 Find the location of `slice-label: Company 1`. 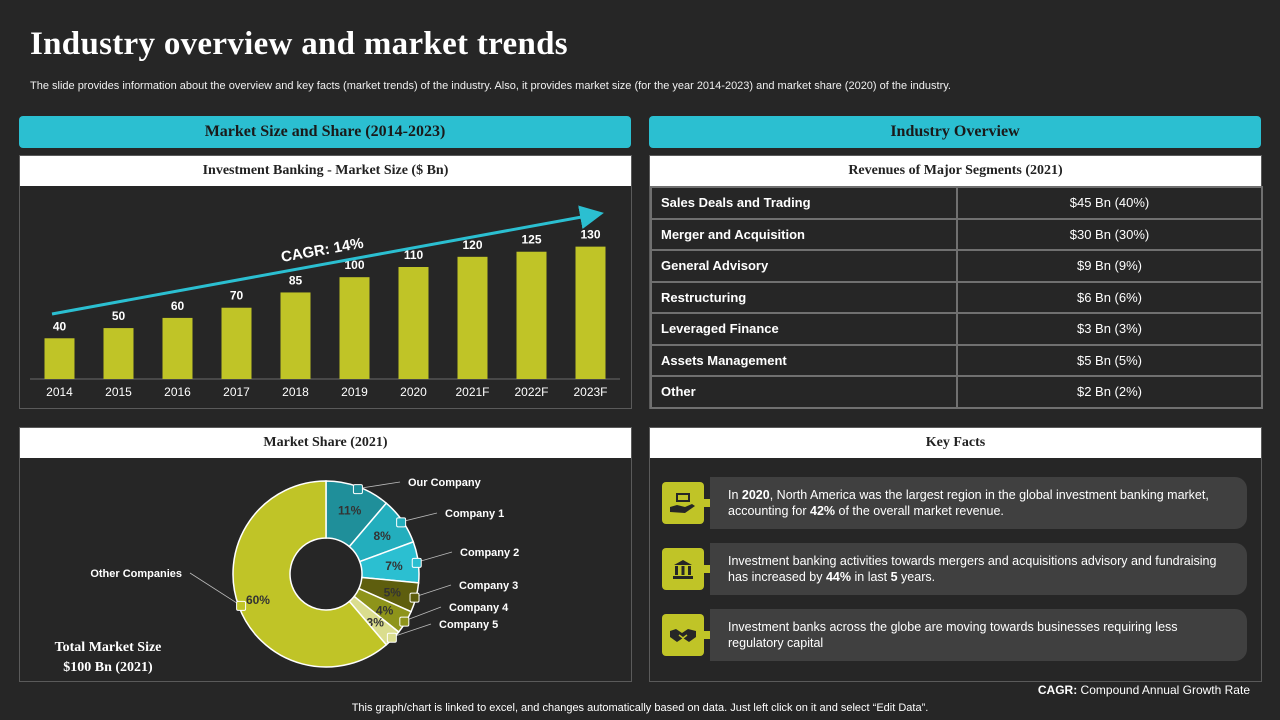

slice-label: Company 1 is located at coordinates (474, 514).